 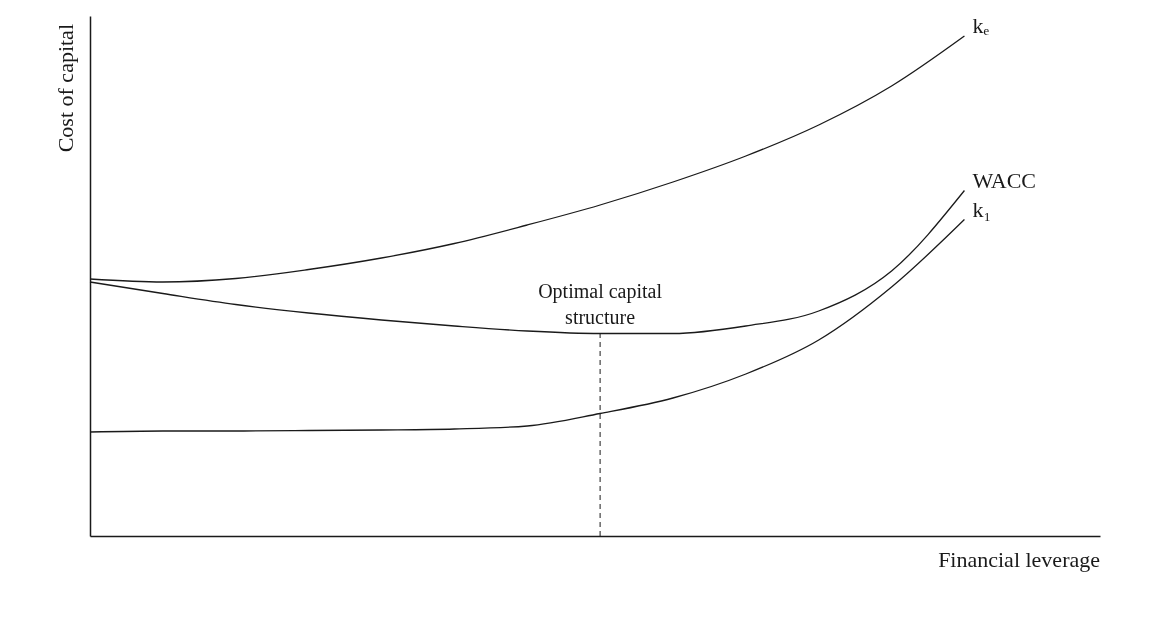 I want to click on series-label: WACC, so click(x=1004, y=180).